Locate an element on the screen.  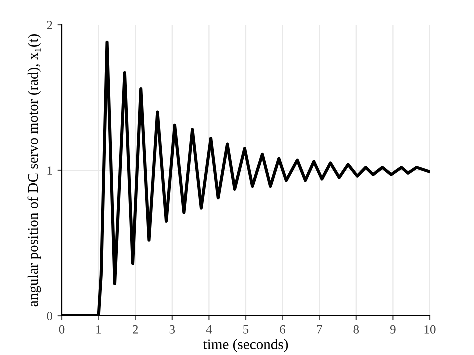
y-tick-label: 0 is located at coordinates (49, 316).